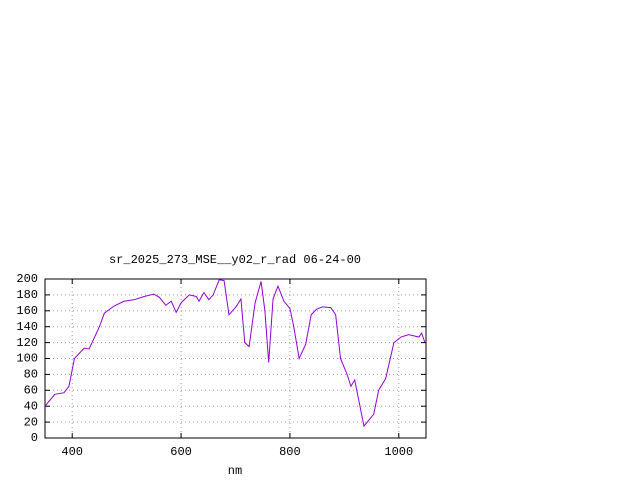  What do you see at coordinates (398, 452) in the screenshot?
I see `x-tick-label: 1000` at bounding box center [398, 452].